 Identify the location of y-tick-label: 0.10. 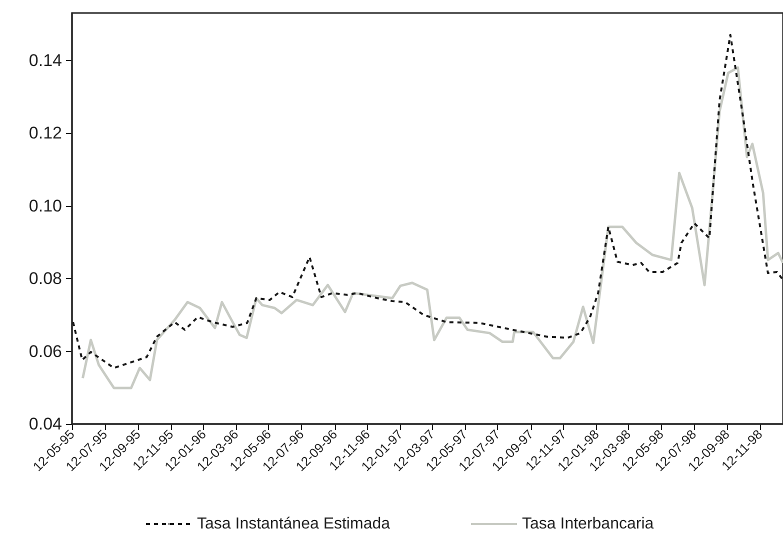
(45, 206).